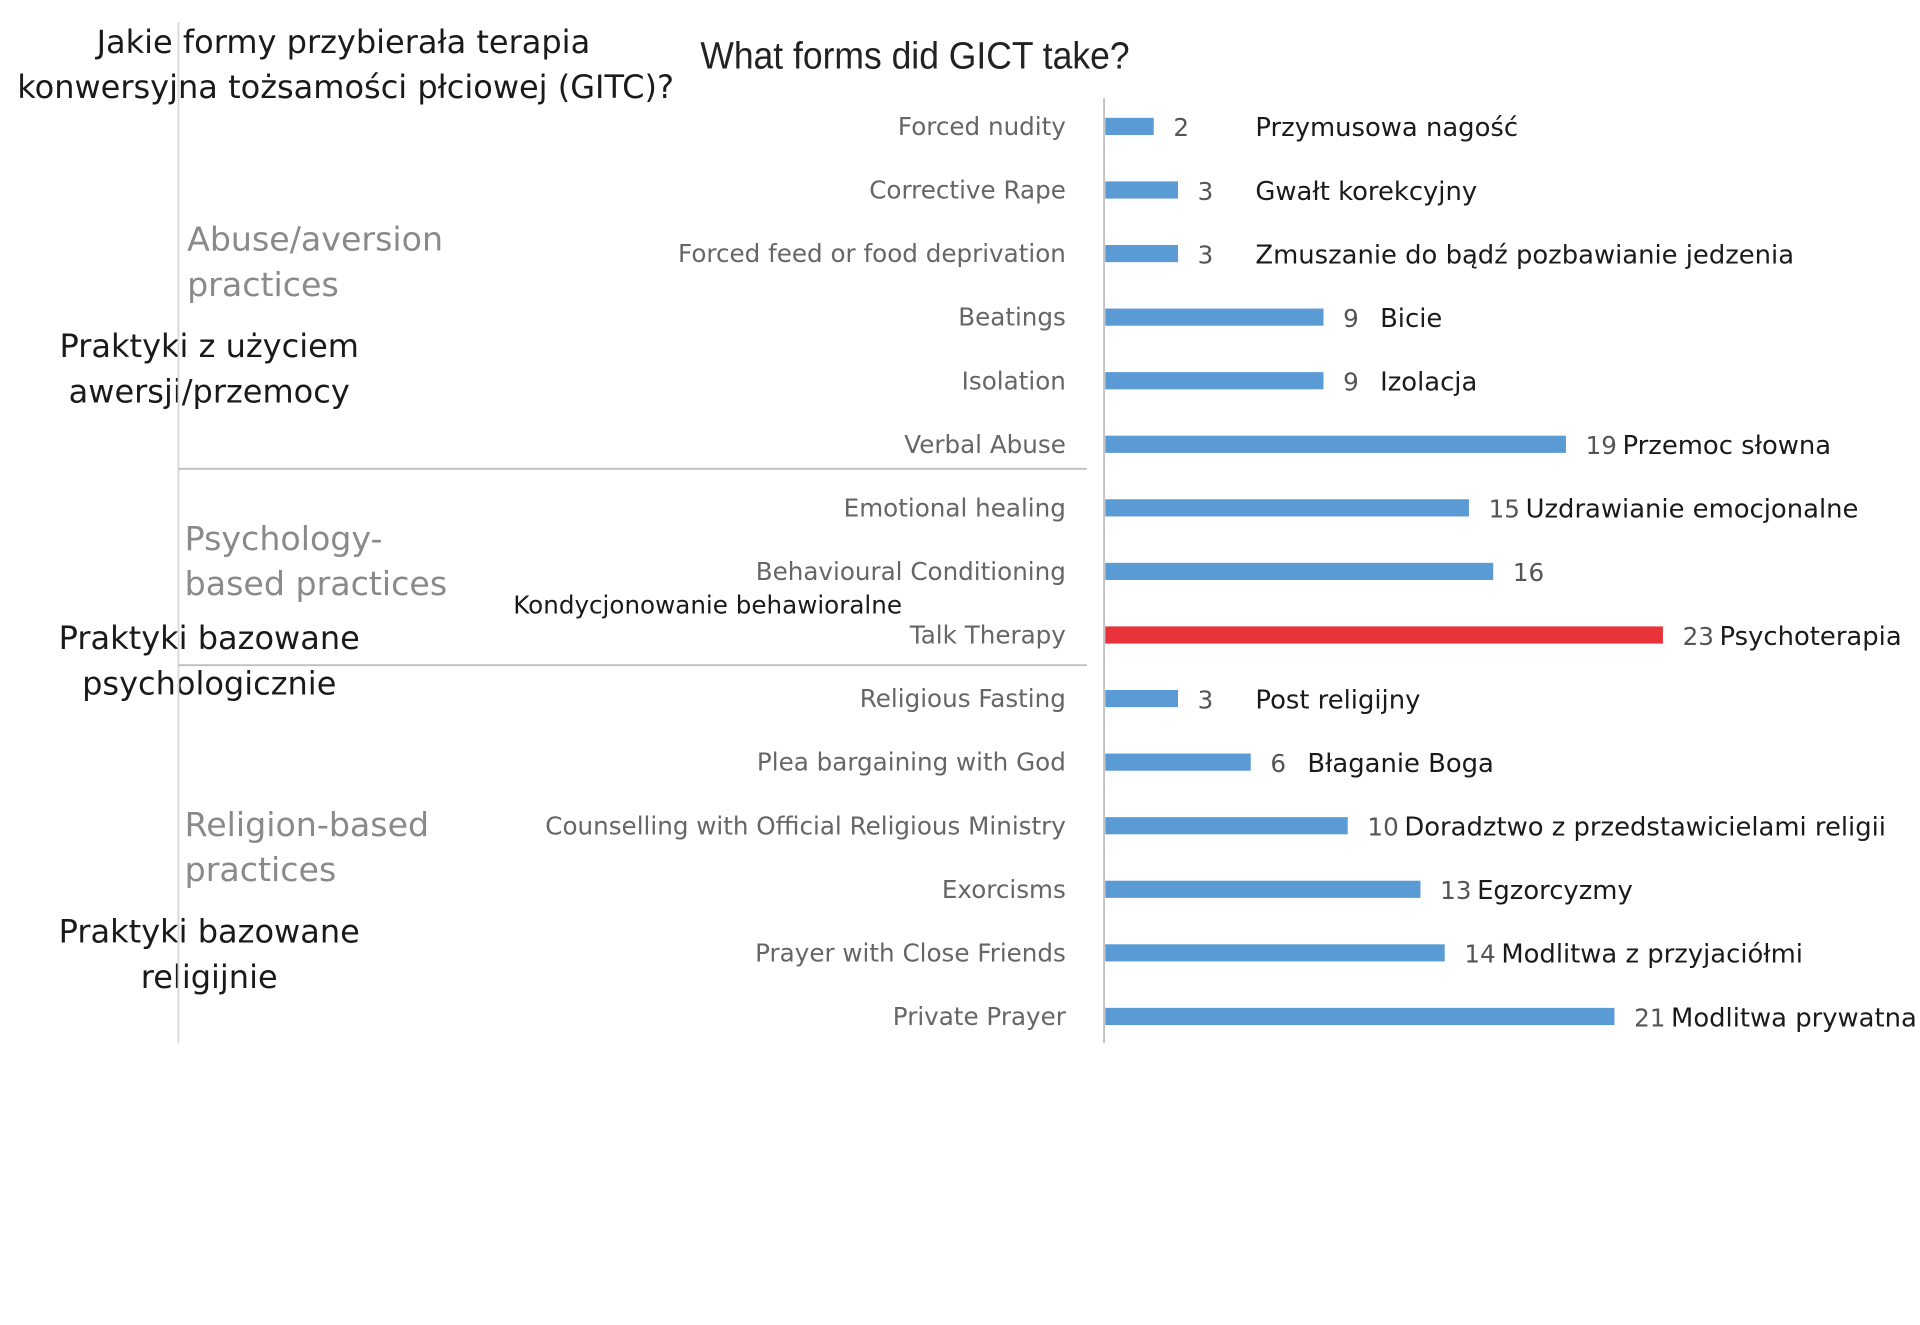 The height and width of the screenshot is (1325, 1920). I want to click on group-psychology-pl-line2: psychologicznie, so click(209, 685).